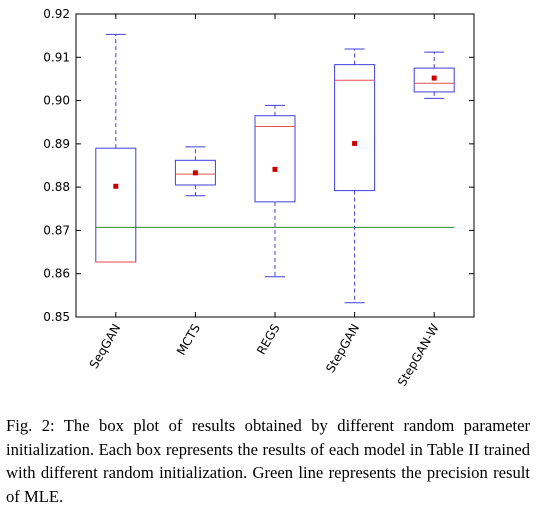  Describe the element at coordinates (56, 144) in the screenshot. I see `y-tick-label: 0.89` at that location.